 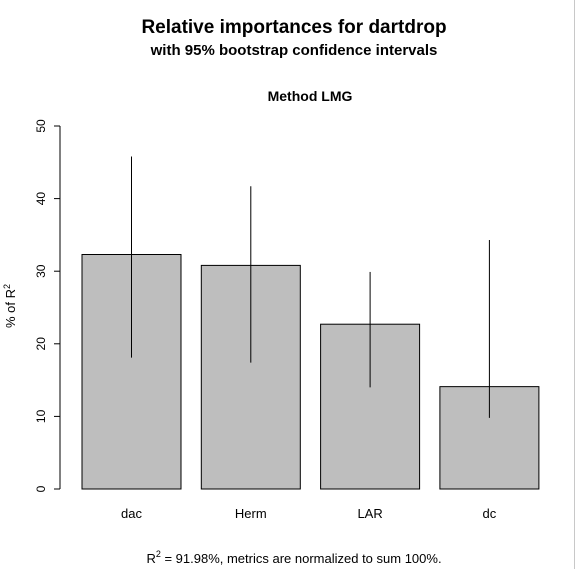 I want to click on y-axis-label-sup: 2, so click(x=7, y=286).